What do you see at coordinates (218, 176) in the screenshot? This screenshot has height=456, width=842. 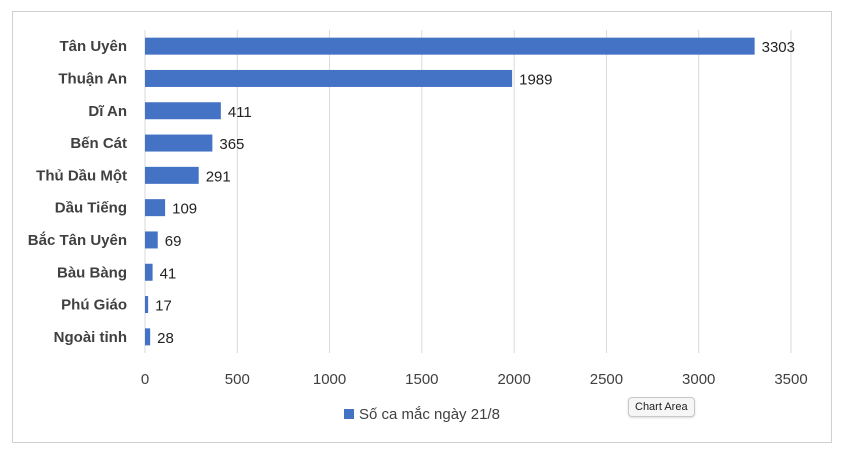 I see `data-label: 291` at bounding box center [218, 176].